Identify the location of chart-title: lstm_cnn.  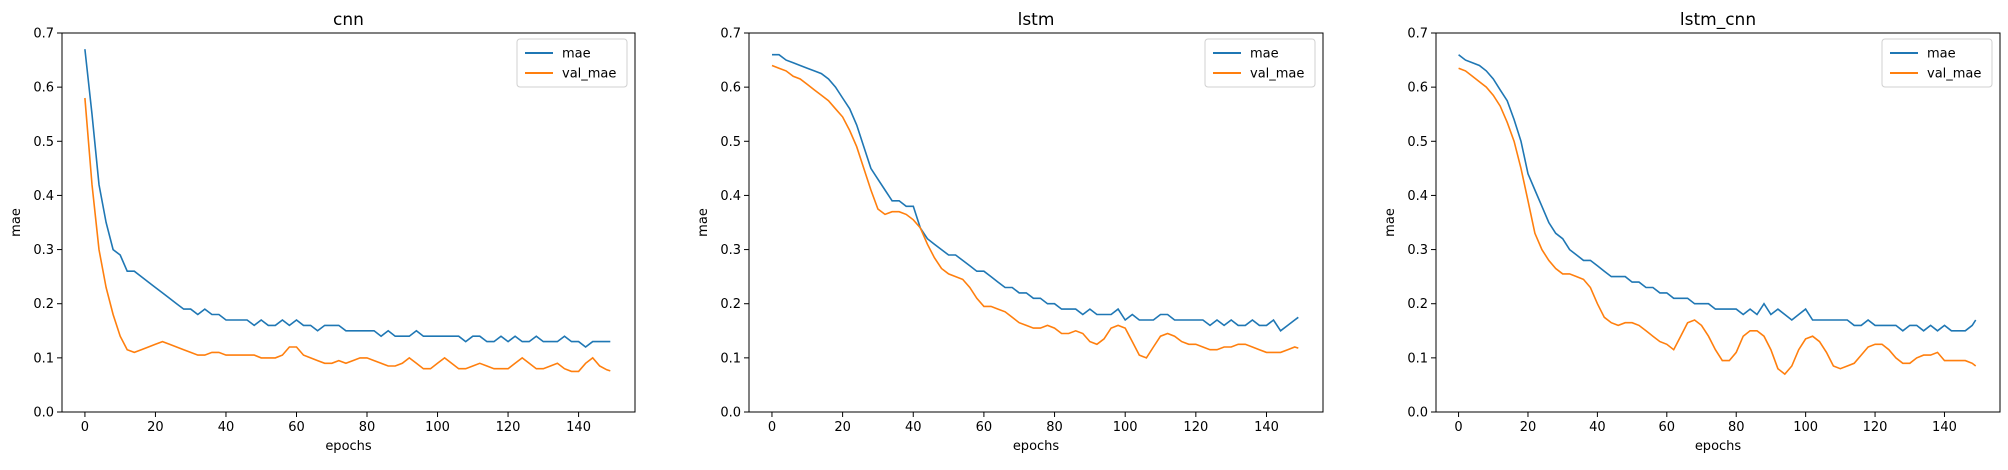
(1718, 20).